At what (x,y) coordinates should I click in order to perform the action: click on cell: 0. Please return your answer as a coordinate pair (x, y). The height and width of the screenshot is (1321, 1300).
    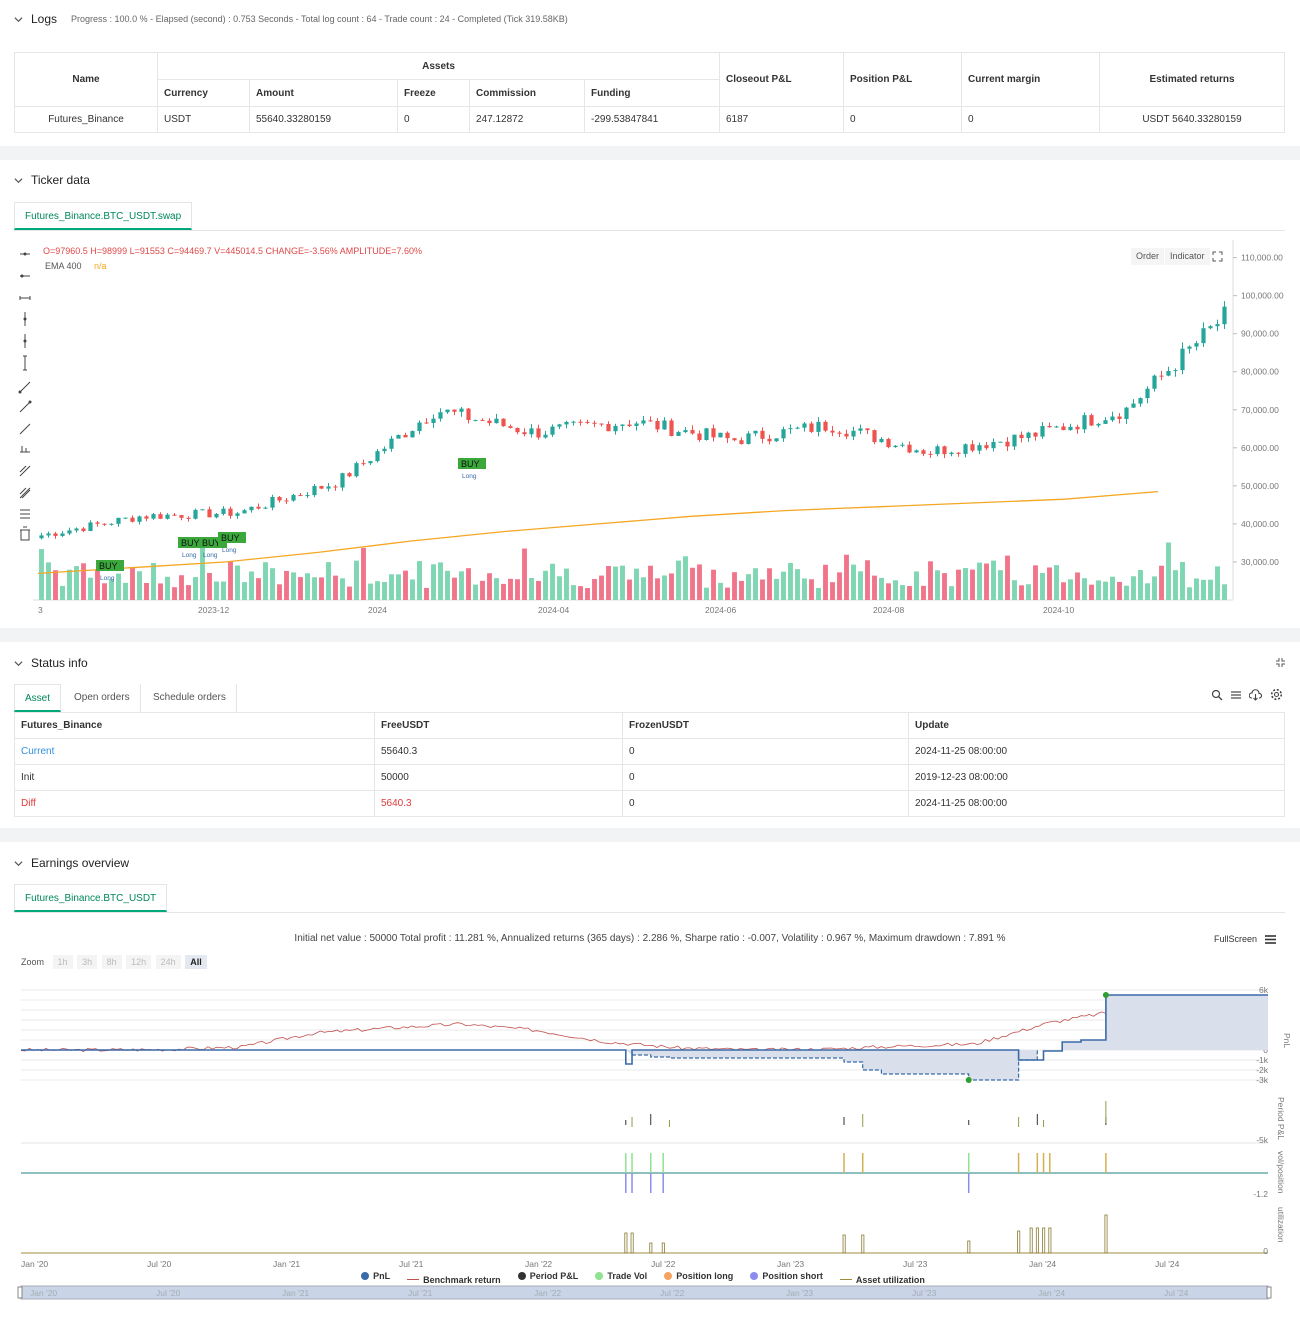
    Looking at the image, I should click on (765, 751).